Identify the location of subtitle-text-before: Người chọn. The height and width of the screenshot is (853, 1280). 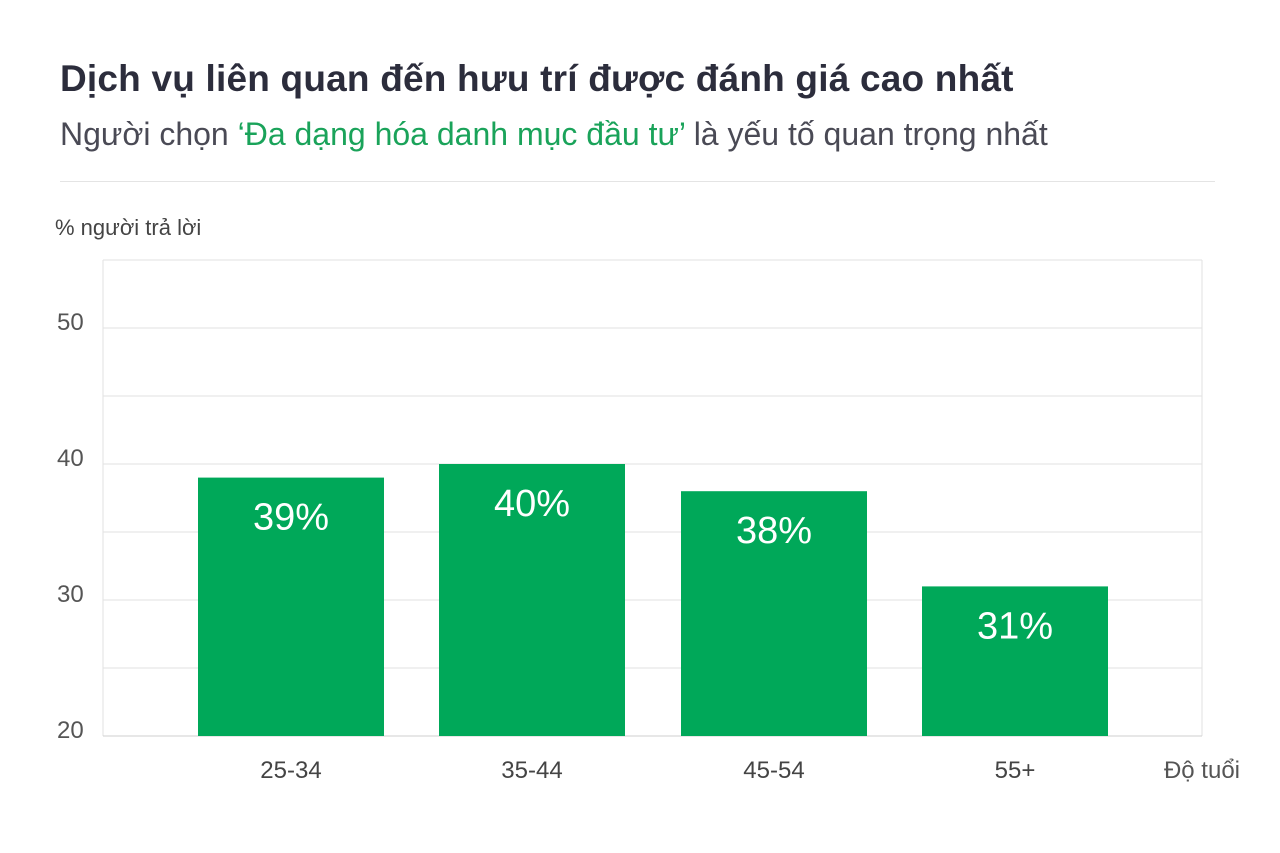
(149, 134).